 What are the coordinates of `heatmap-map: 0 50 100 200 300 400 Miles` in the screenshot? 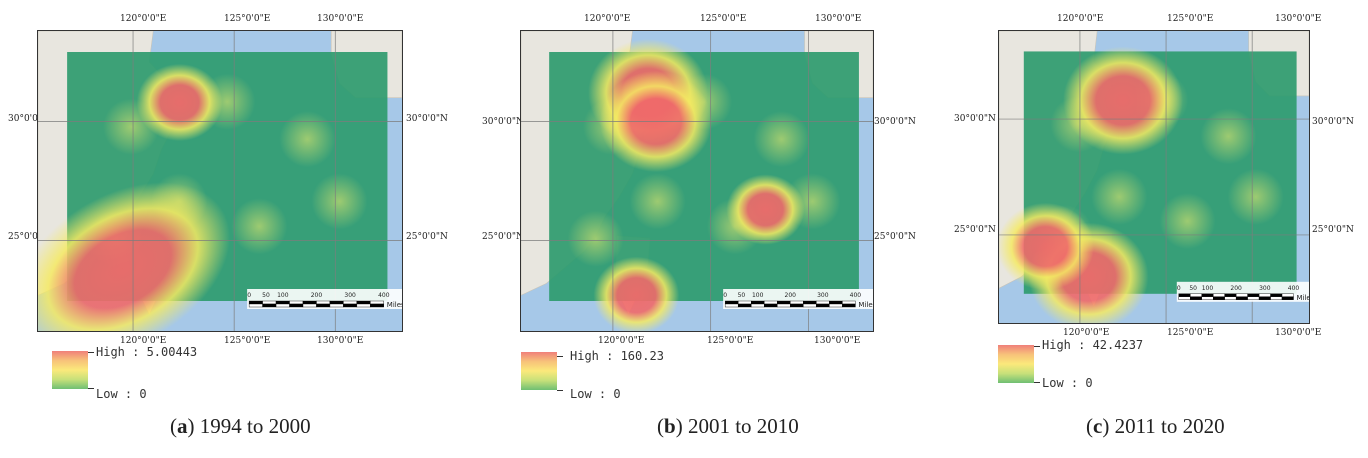 It's located at (1154, 177).